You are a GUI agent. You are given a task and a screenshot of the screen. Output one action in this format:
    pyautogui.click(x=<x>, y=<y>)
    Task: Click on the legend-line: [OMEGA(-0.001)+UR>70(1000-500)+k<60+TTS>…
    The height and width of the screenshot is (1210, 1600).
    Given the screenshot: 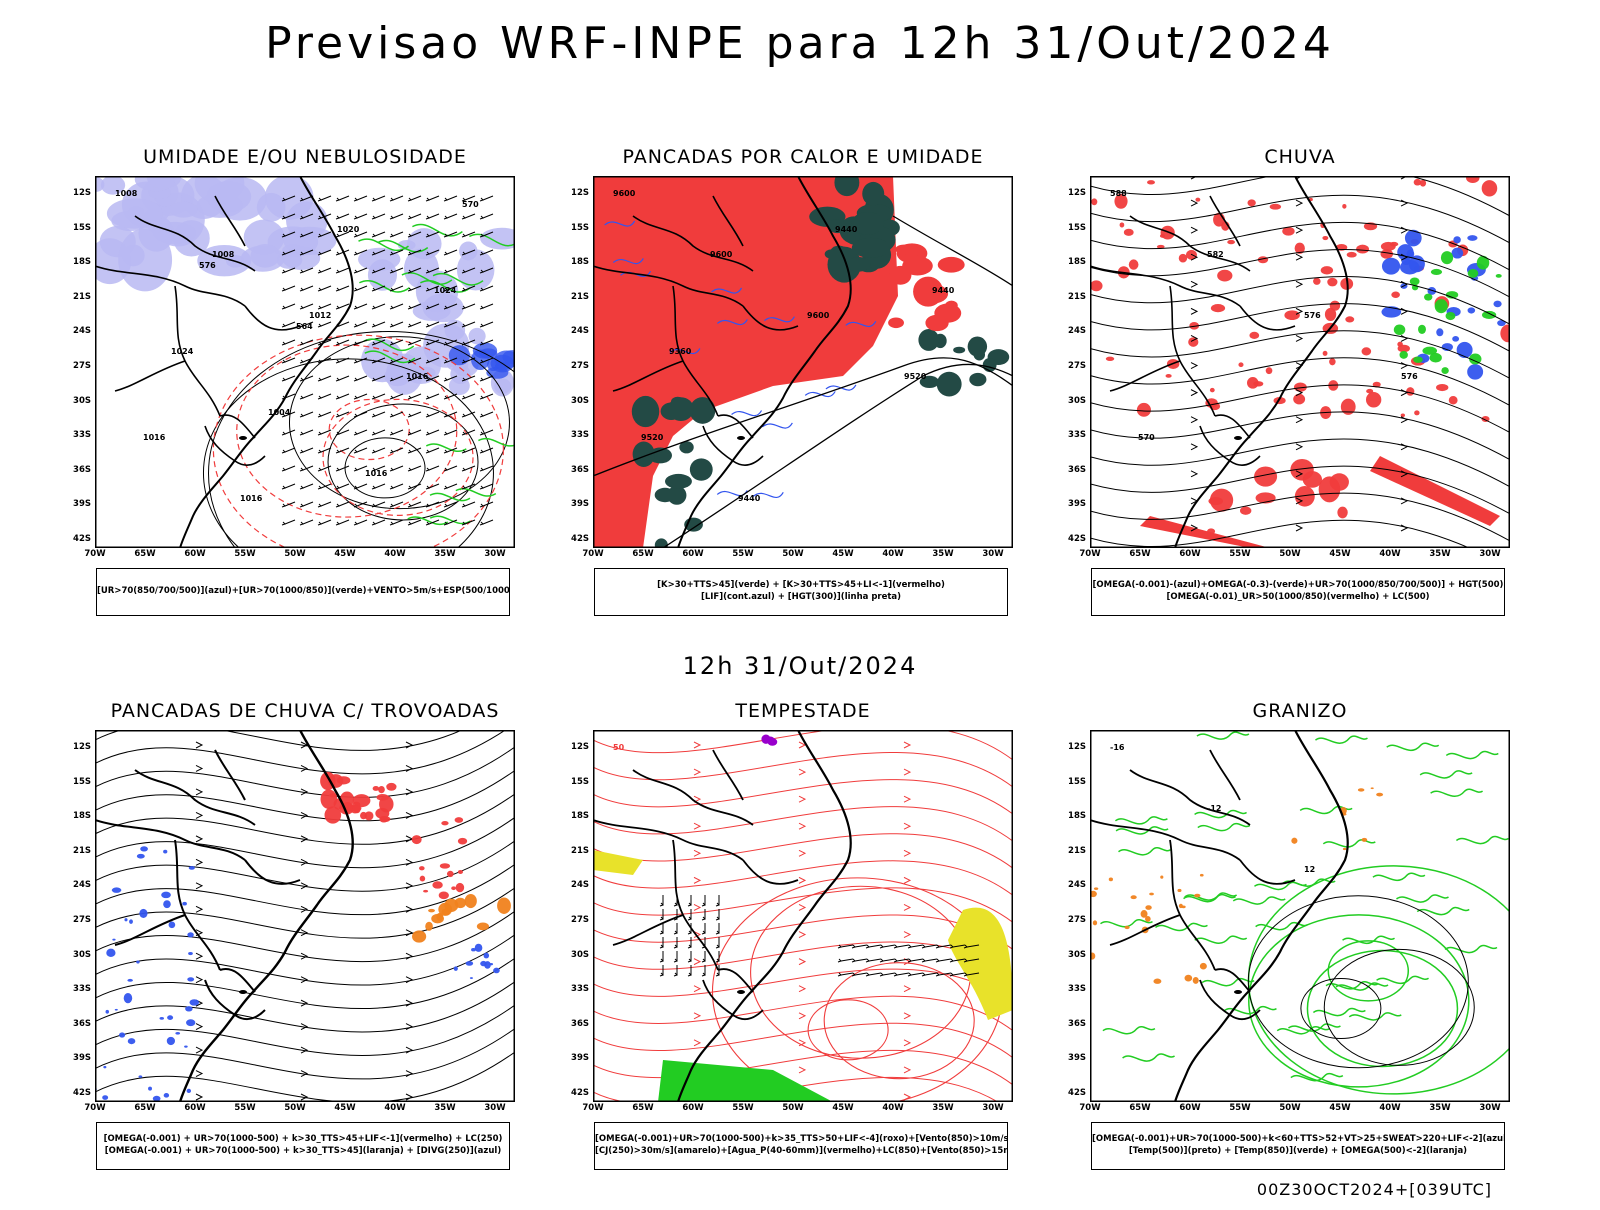 What is the action you would take?
    pyautogui.click(x=1298, y=1139)
    